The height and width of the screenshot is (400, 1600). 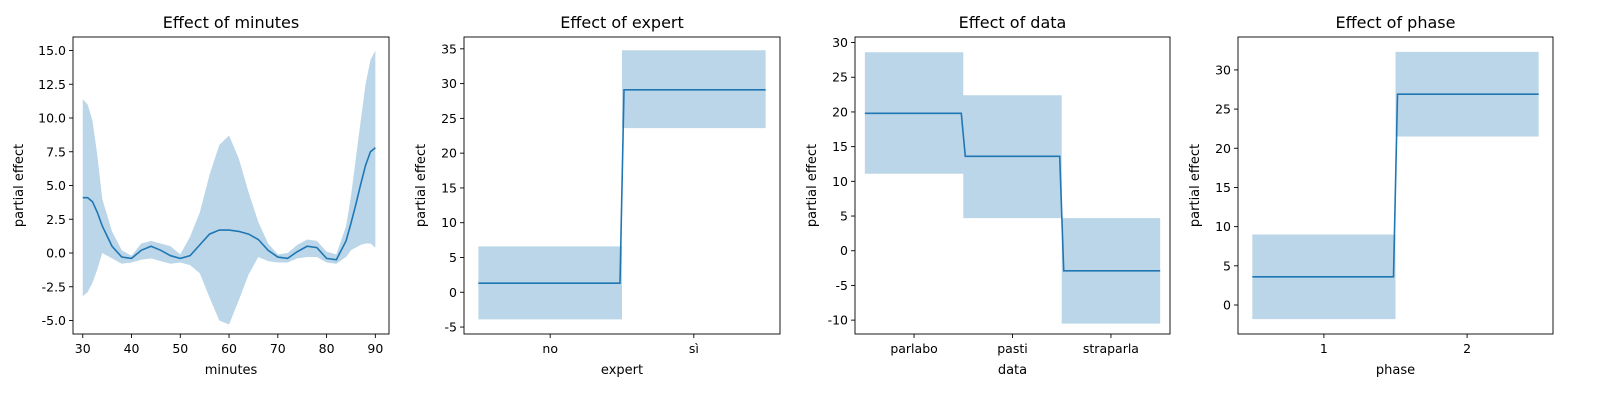 What do you see at coordinates (1012, 348) in the screenshot?
I see `x-tick-label: pasti` at bounding box center [1012, 348].